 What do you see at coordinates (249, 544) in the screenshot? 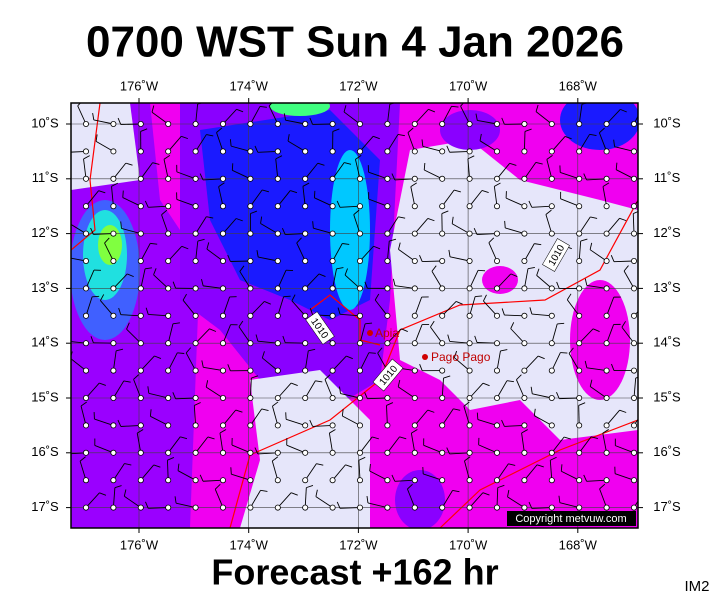
I see `lon-label: 174˚W` at bounding box center [249, 544].